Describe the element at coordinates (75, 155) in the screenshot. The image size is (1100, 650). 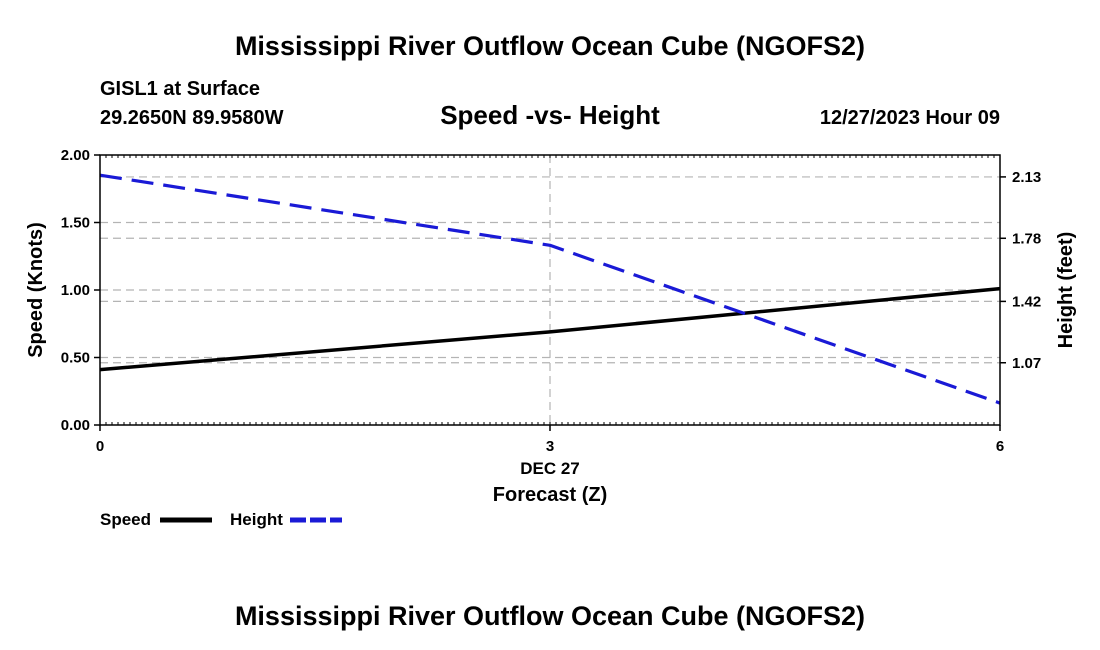
I see `y-left-tick-label: 2.00` at that location.